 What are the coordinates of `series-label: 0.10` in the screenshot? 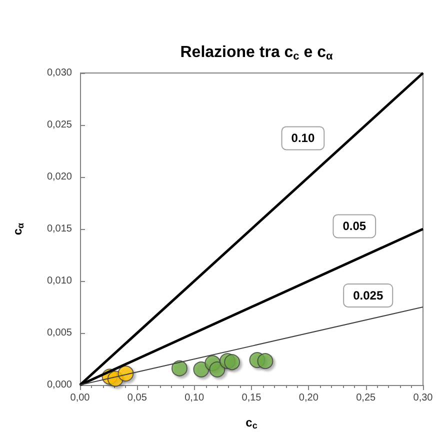 It's located at (303, 138).